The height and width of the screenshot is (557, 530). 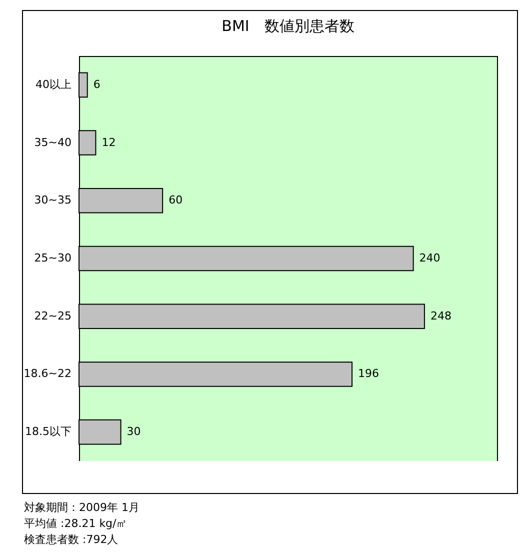 I want to click on y-tick-label: 40以上, so click(x=54, y=84).